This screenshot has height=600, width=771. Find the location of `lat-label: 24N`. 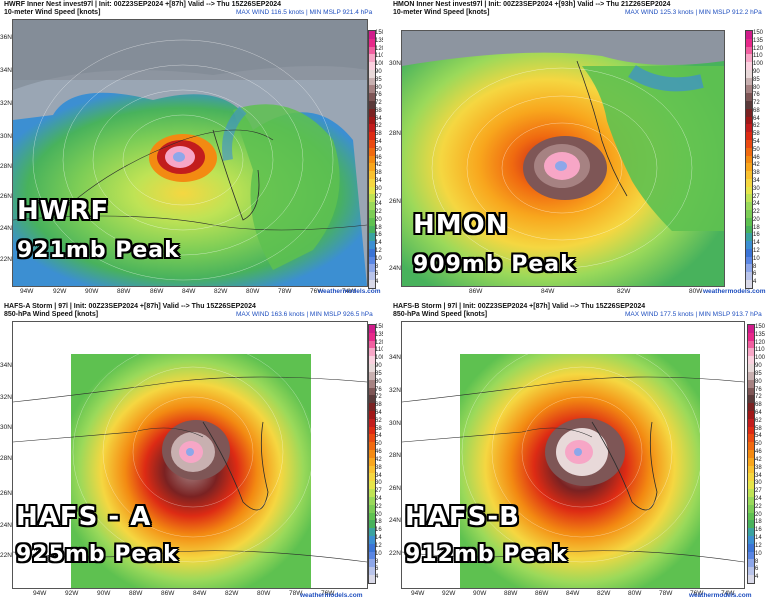

lat-label: 24N is located at coordinates (395, 520).